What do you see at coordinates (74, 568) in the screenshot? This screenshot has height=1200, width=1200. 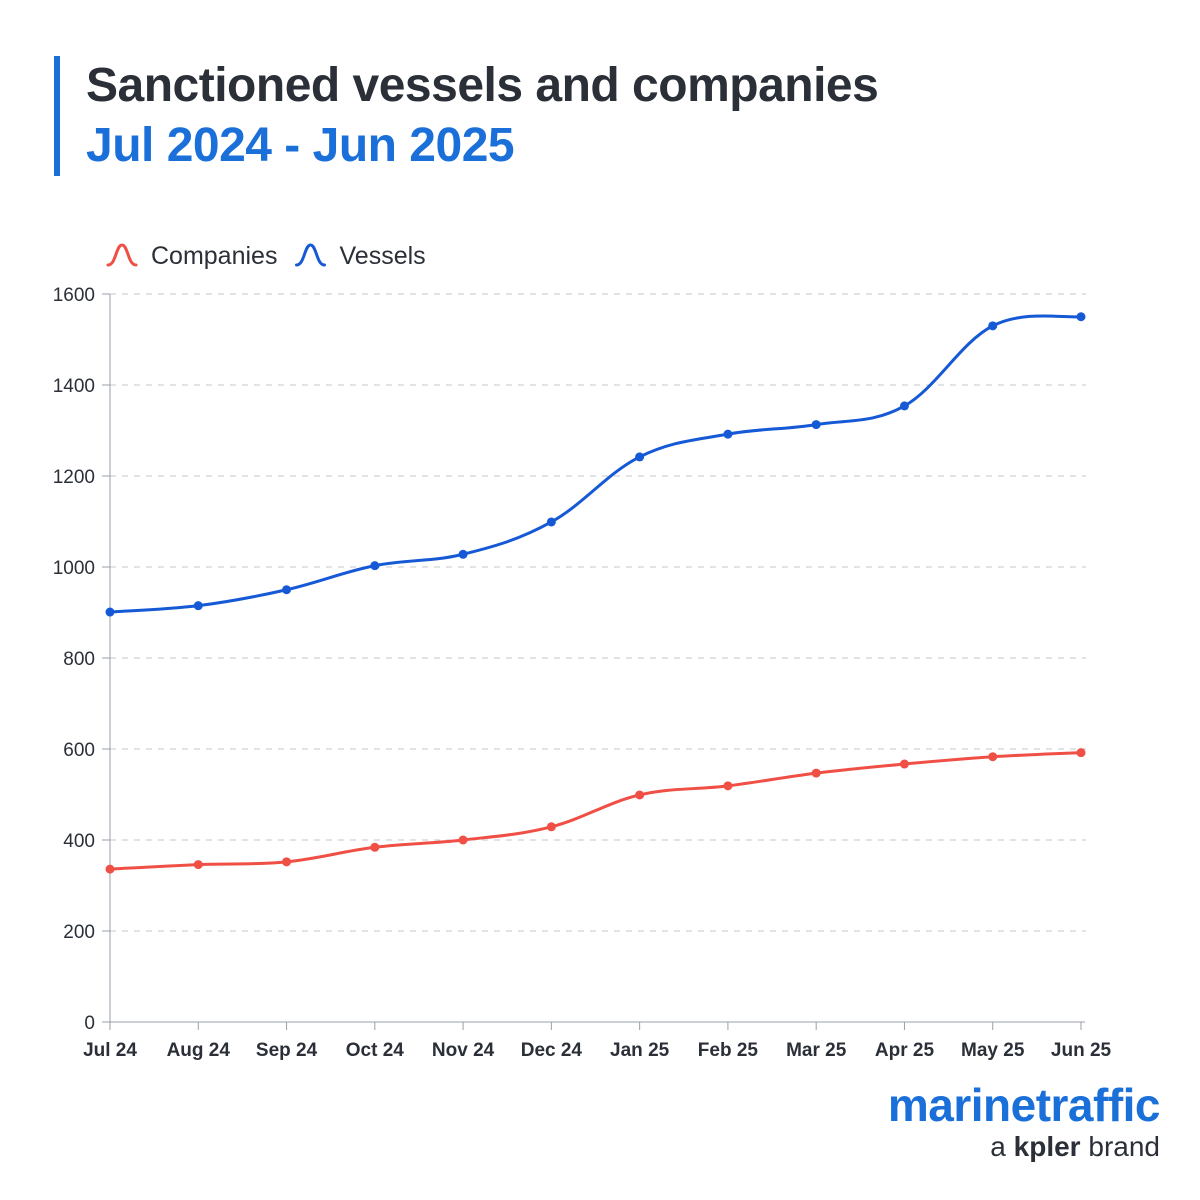 I see `y-tick-label: 1000` at bounding box center [74, 568].